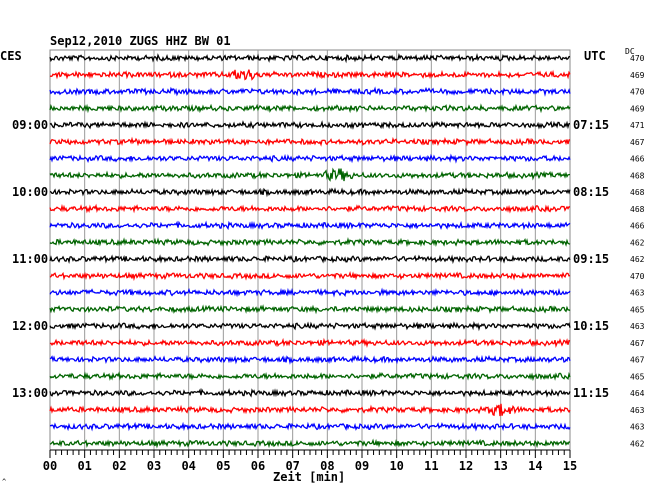  What do you see at coordinates (637, 209) in the screenshot?
I see `dc-value-9: 468` at bounding box center [637, 209].